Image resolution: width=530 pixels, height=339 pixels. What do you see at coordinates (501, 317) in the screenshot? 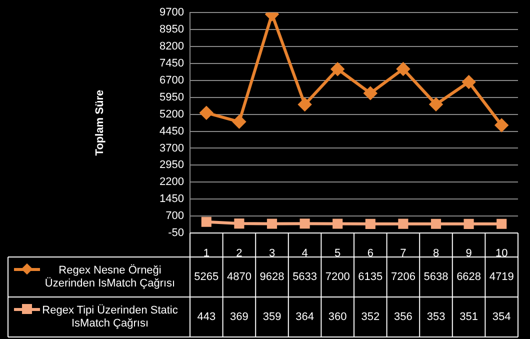
I see `data-label: 354` at bounding box center [501, 317].